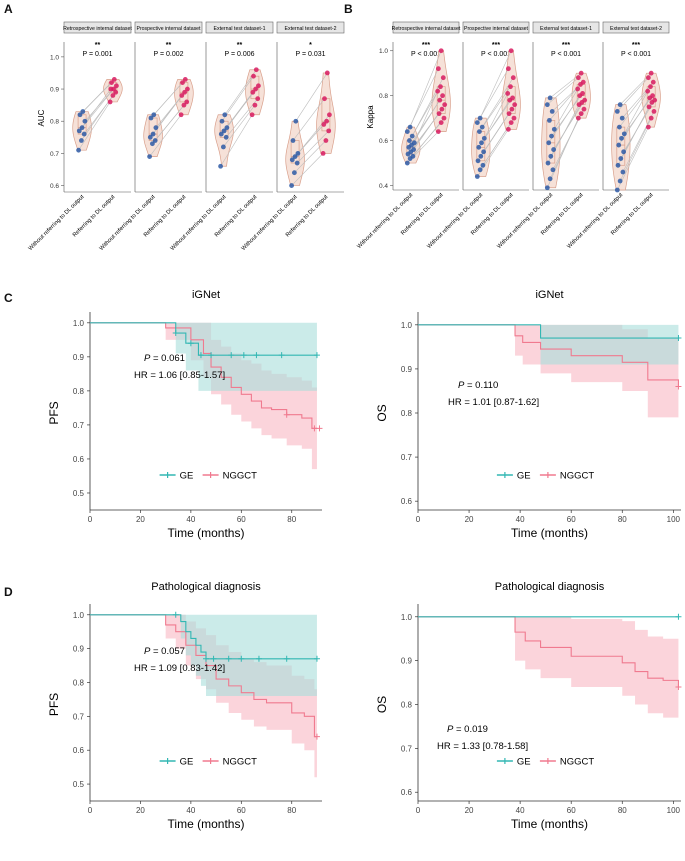 The height and width of the screenshot is (861, 685). Describe the element at coordinates (493, 402) in the screenshot. I see `hazard-ratio: HR = 1.01 [0.87-1.62]` at that location.